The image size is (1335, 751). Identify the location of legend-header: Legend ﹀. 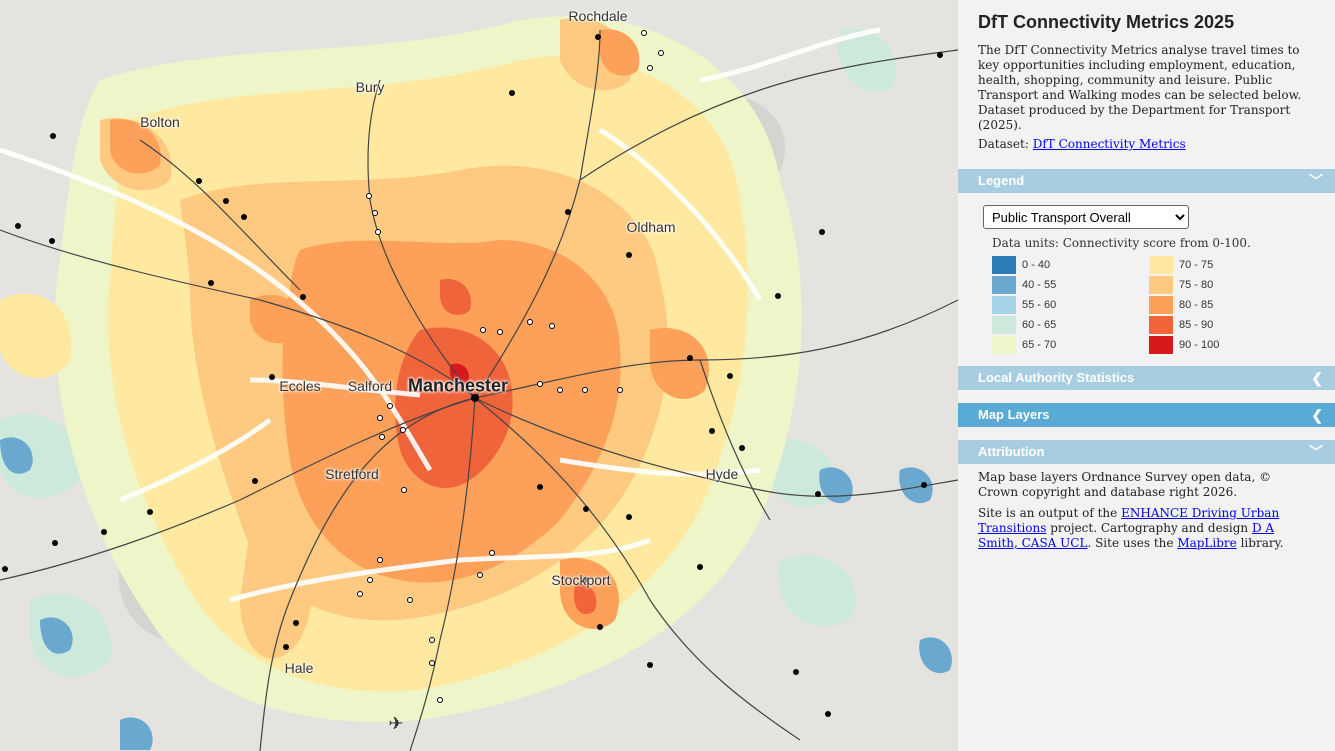
(1146, 181).